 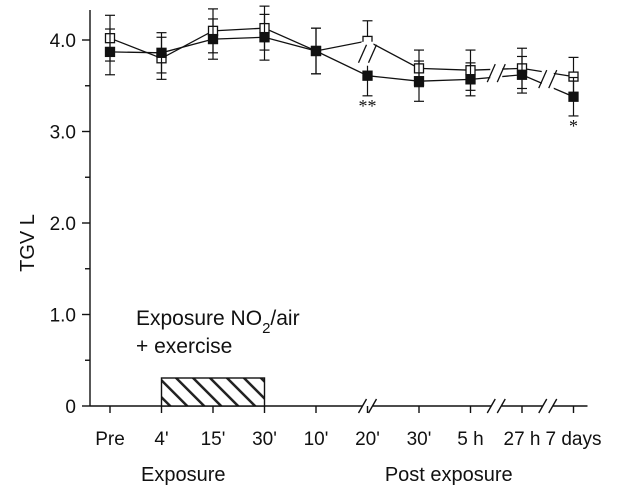 I want to click on exposure-annotation-text: Exposure NO, so click(x=199, y=318).